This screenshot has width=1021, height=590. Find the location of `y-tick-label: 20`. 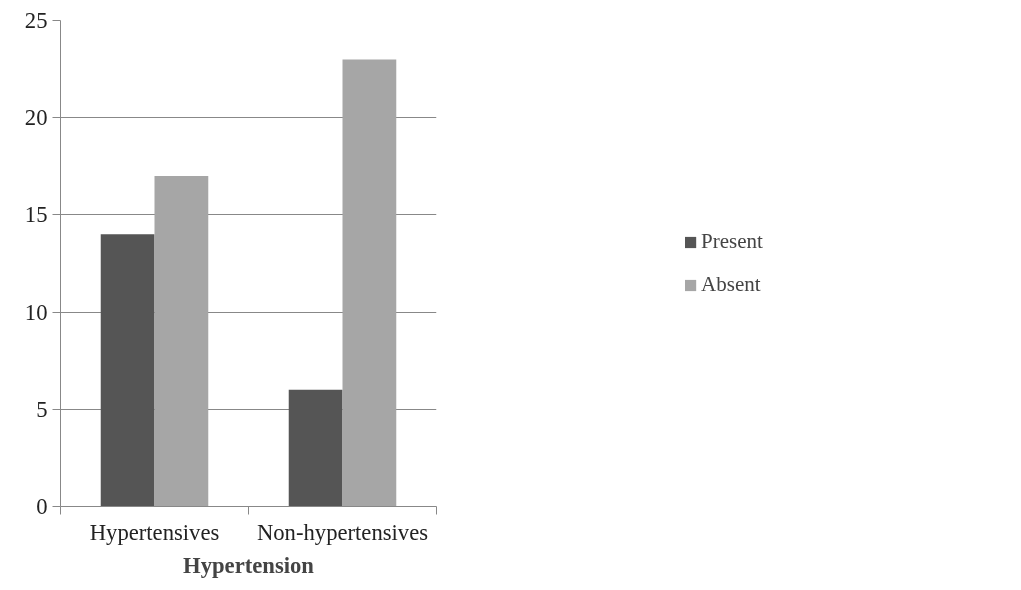

y-tick-label: 20 is located at coordinates (36, 118).